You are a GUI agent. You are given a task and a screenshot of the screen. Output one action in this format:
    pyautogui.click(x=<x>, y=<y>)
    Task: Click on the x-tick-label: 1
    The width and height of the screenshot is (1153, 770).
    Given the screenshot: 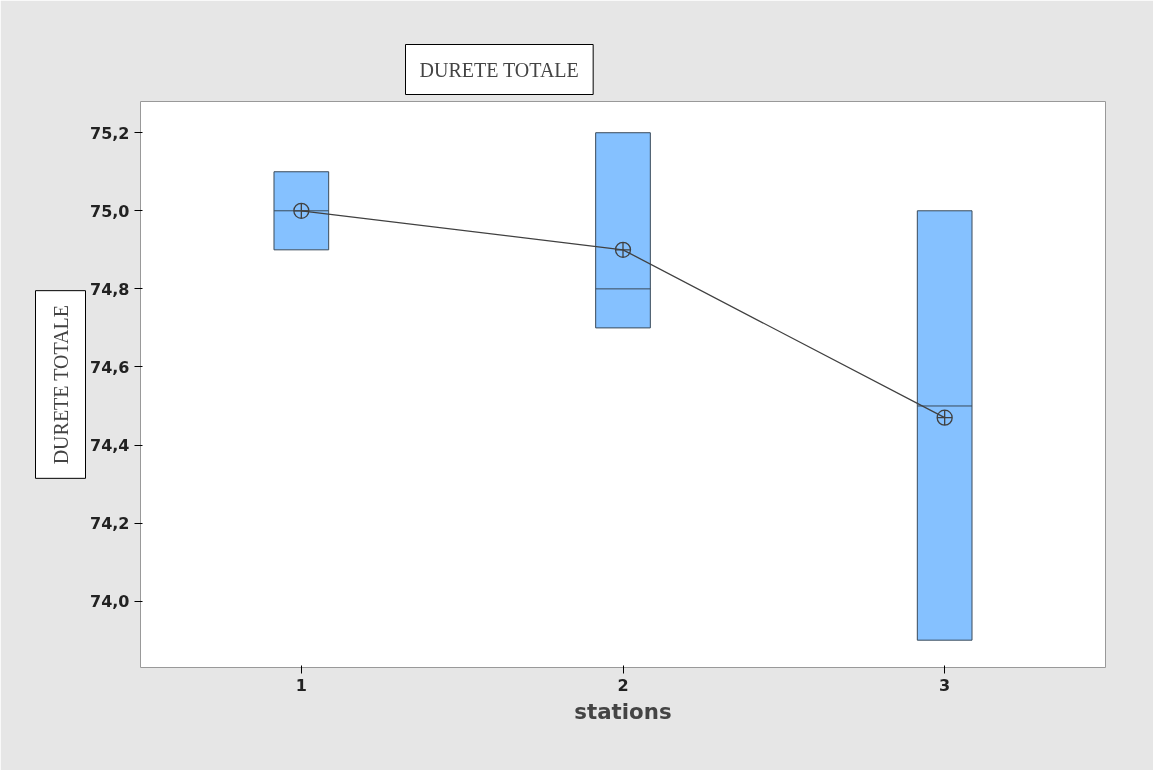 What is the action you would take?
    pyautogui.click(x=301, y=685)
    